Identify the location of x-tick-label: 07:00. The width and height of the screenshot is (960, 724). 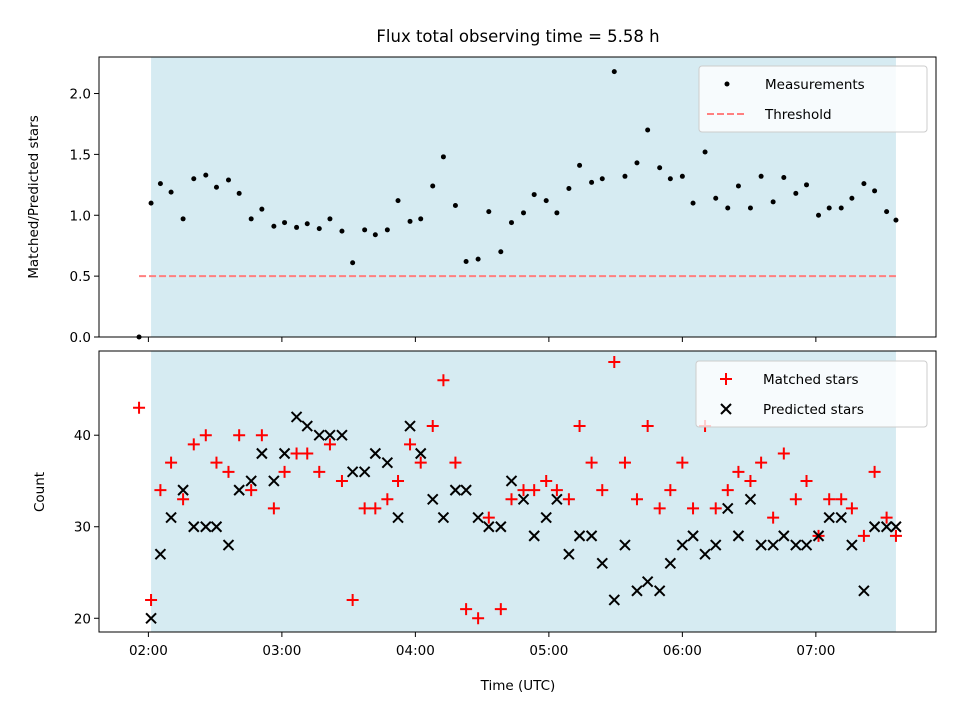
(815, 651).